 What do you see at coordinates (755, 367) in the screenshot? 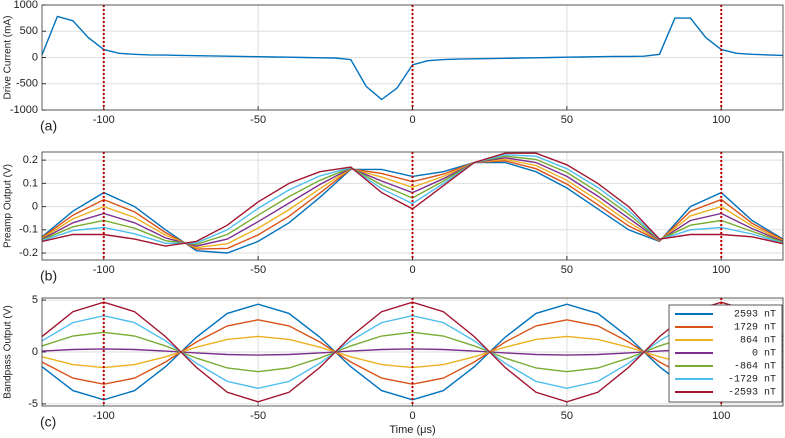
I see `legend-label: -864 nT` at bounding box center [755, 367].